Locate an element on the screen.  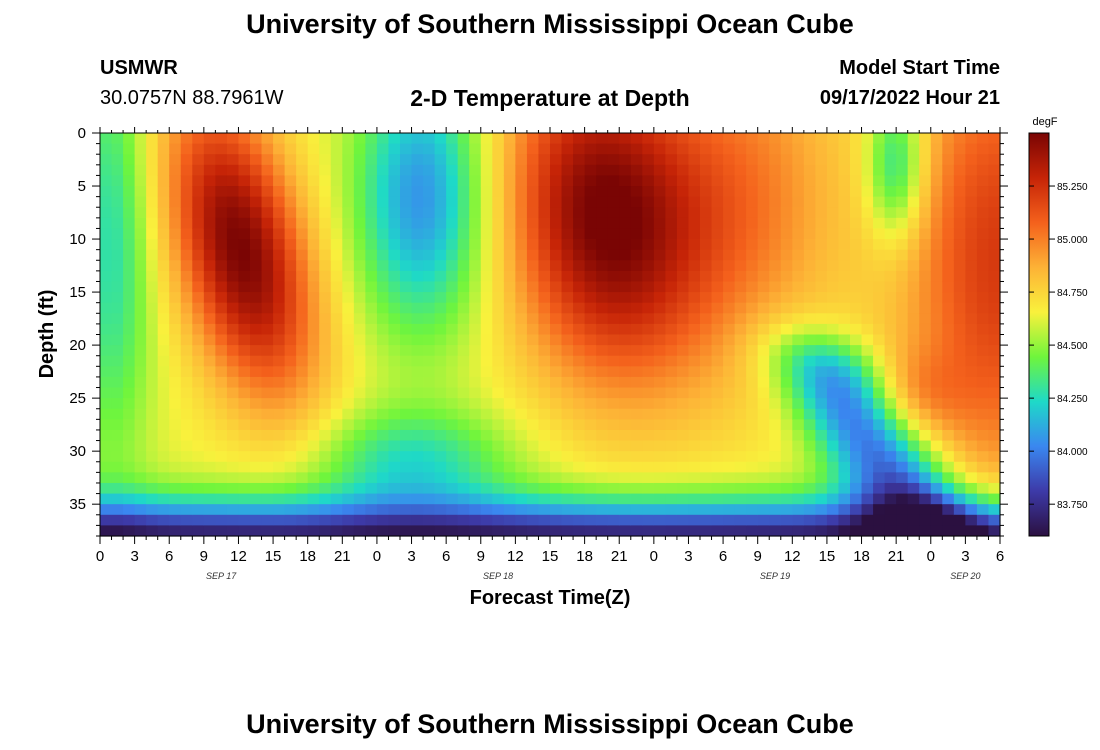
x-date-label: SEP 17 is located at coordinates (221, 576).